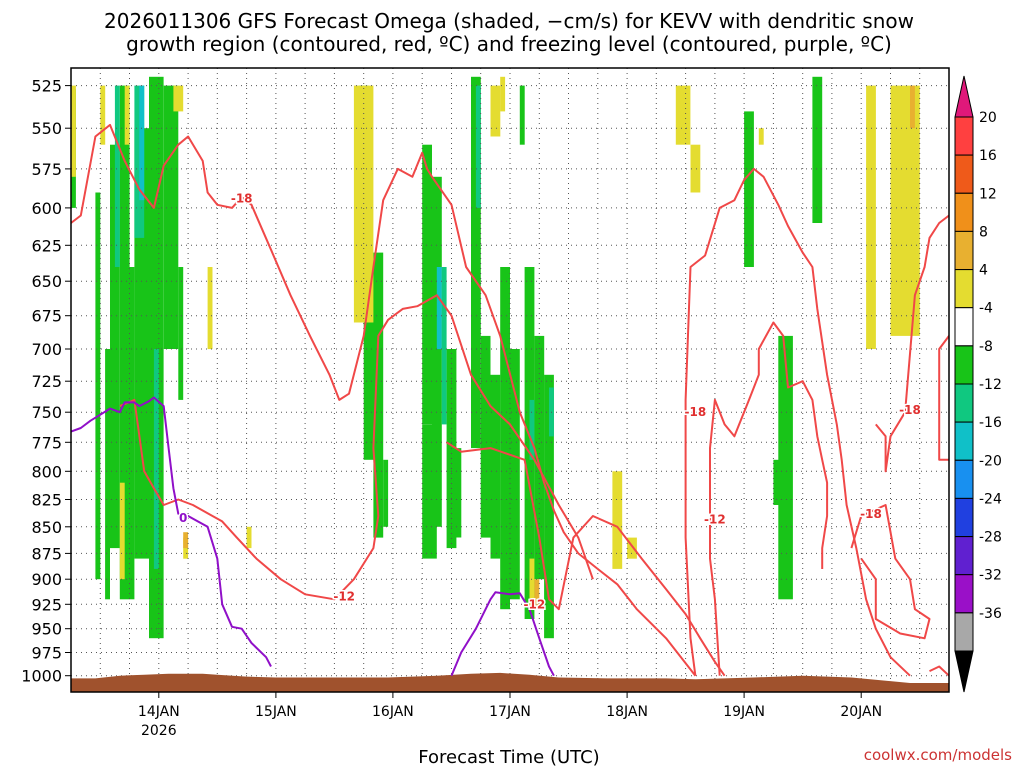 Image resolution: width=1024 pixels, height=768 pixels. I want to click on terrain-fill, so click(510, 682).